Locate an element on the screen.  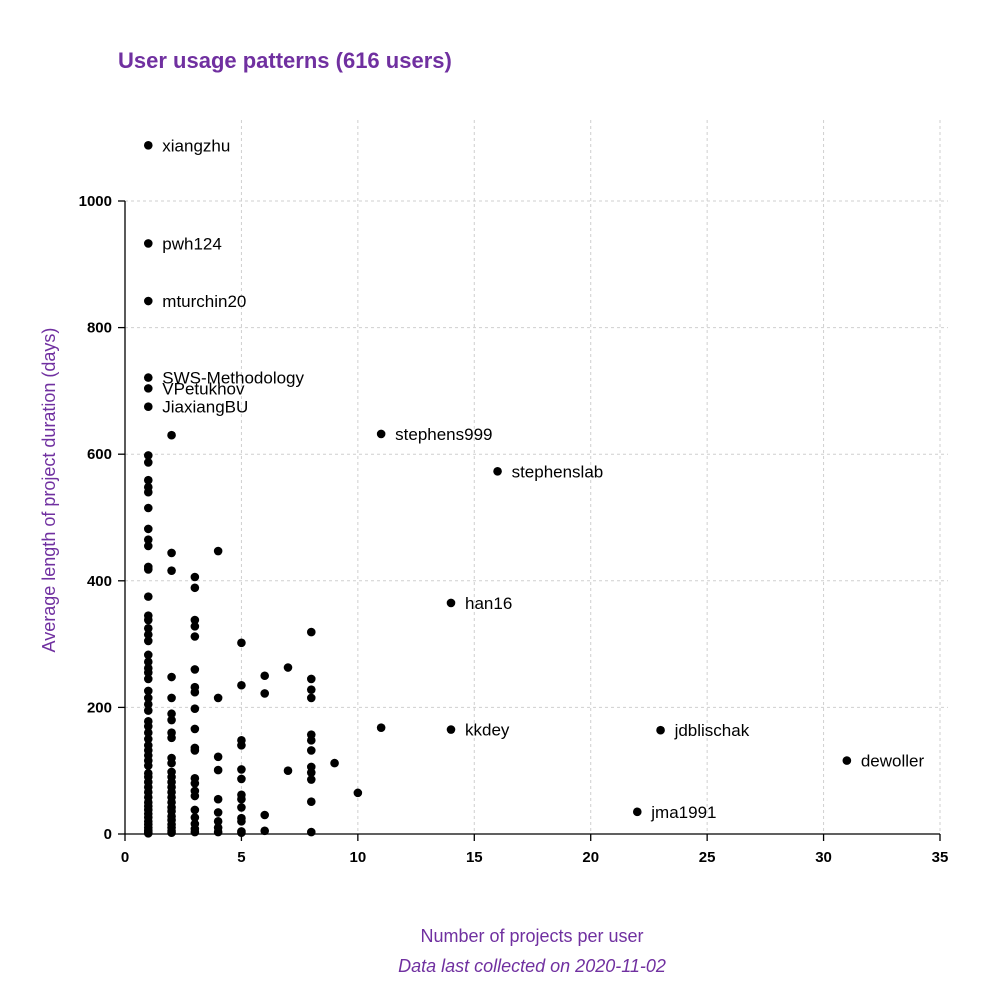
y-tick-label: 400 is located at coordinates (99, 581).